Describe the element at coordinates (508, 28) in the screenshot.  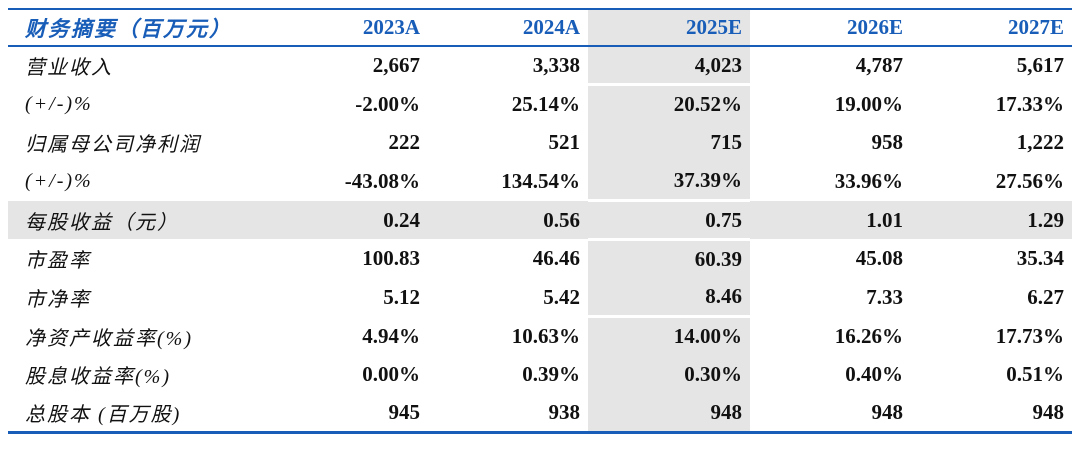
I see `column-header-2024a: 2024A` at that location.